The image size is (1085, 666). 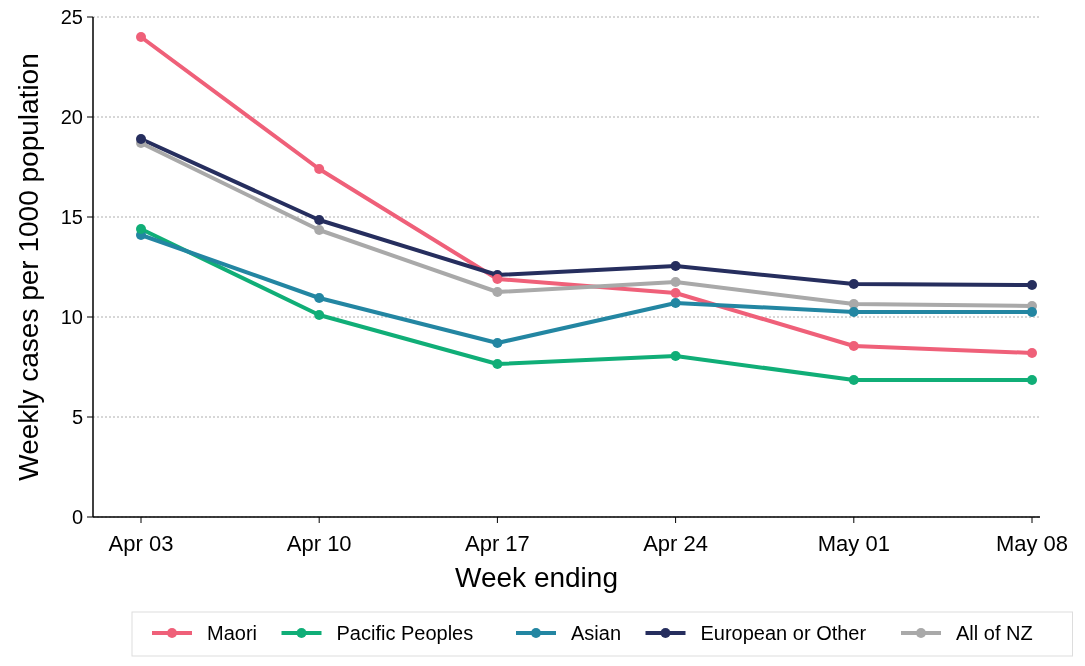 I want to click on legend-label: Pacific Peoples, so click(x=405, y=633).